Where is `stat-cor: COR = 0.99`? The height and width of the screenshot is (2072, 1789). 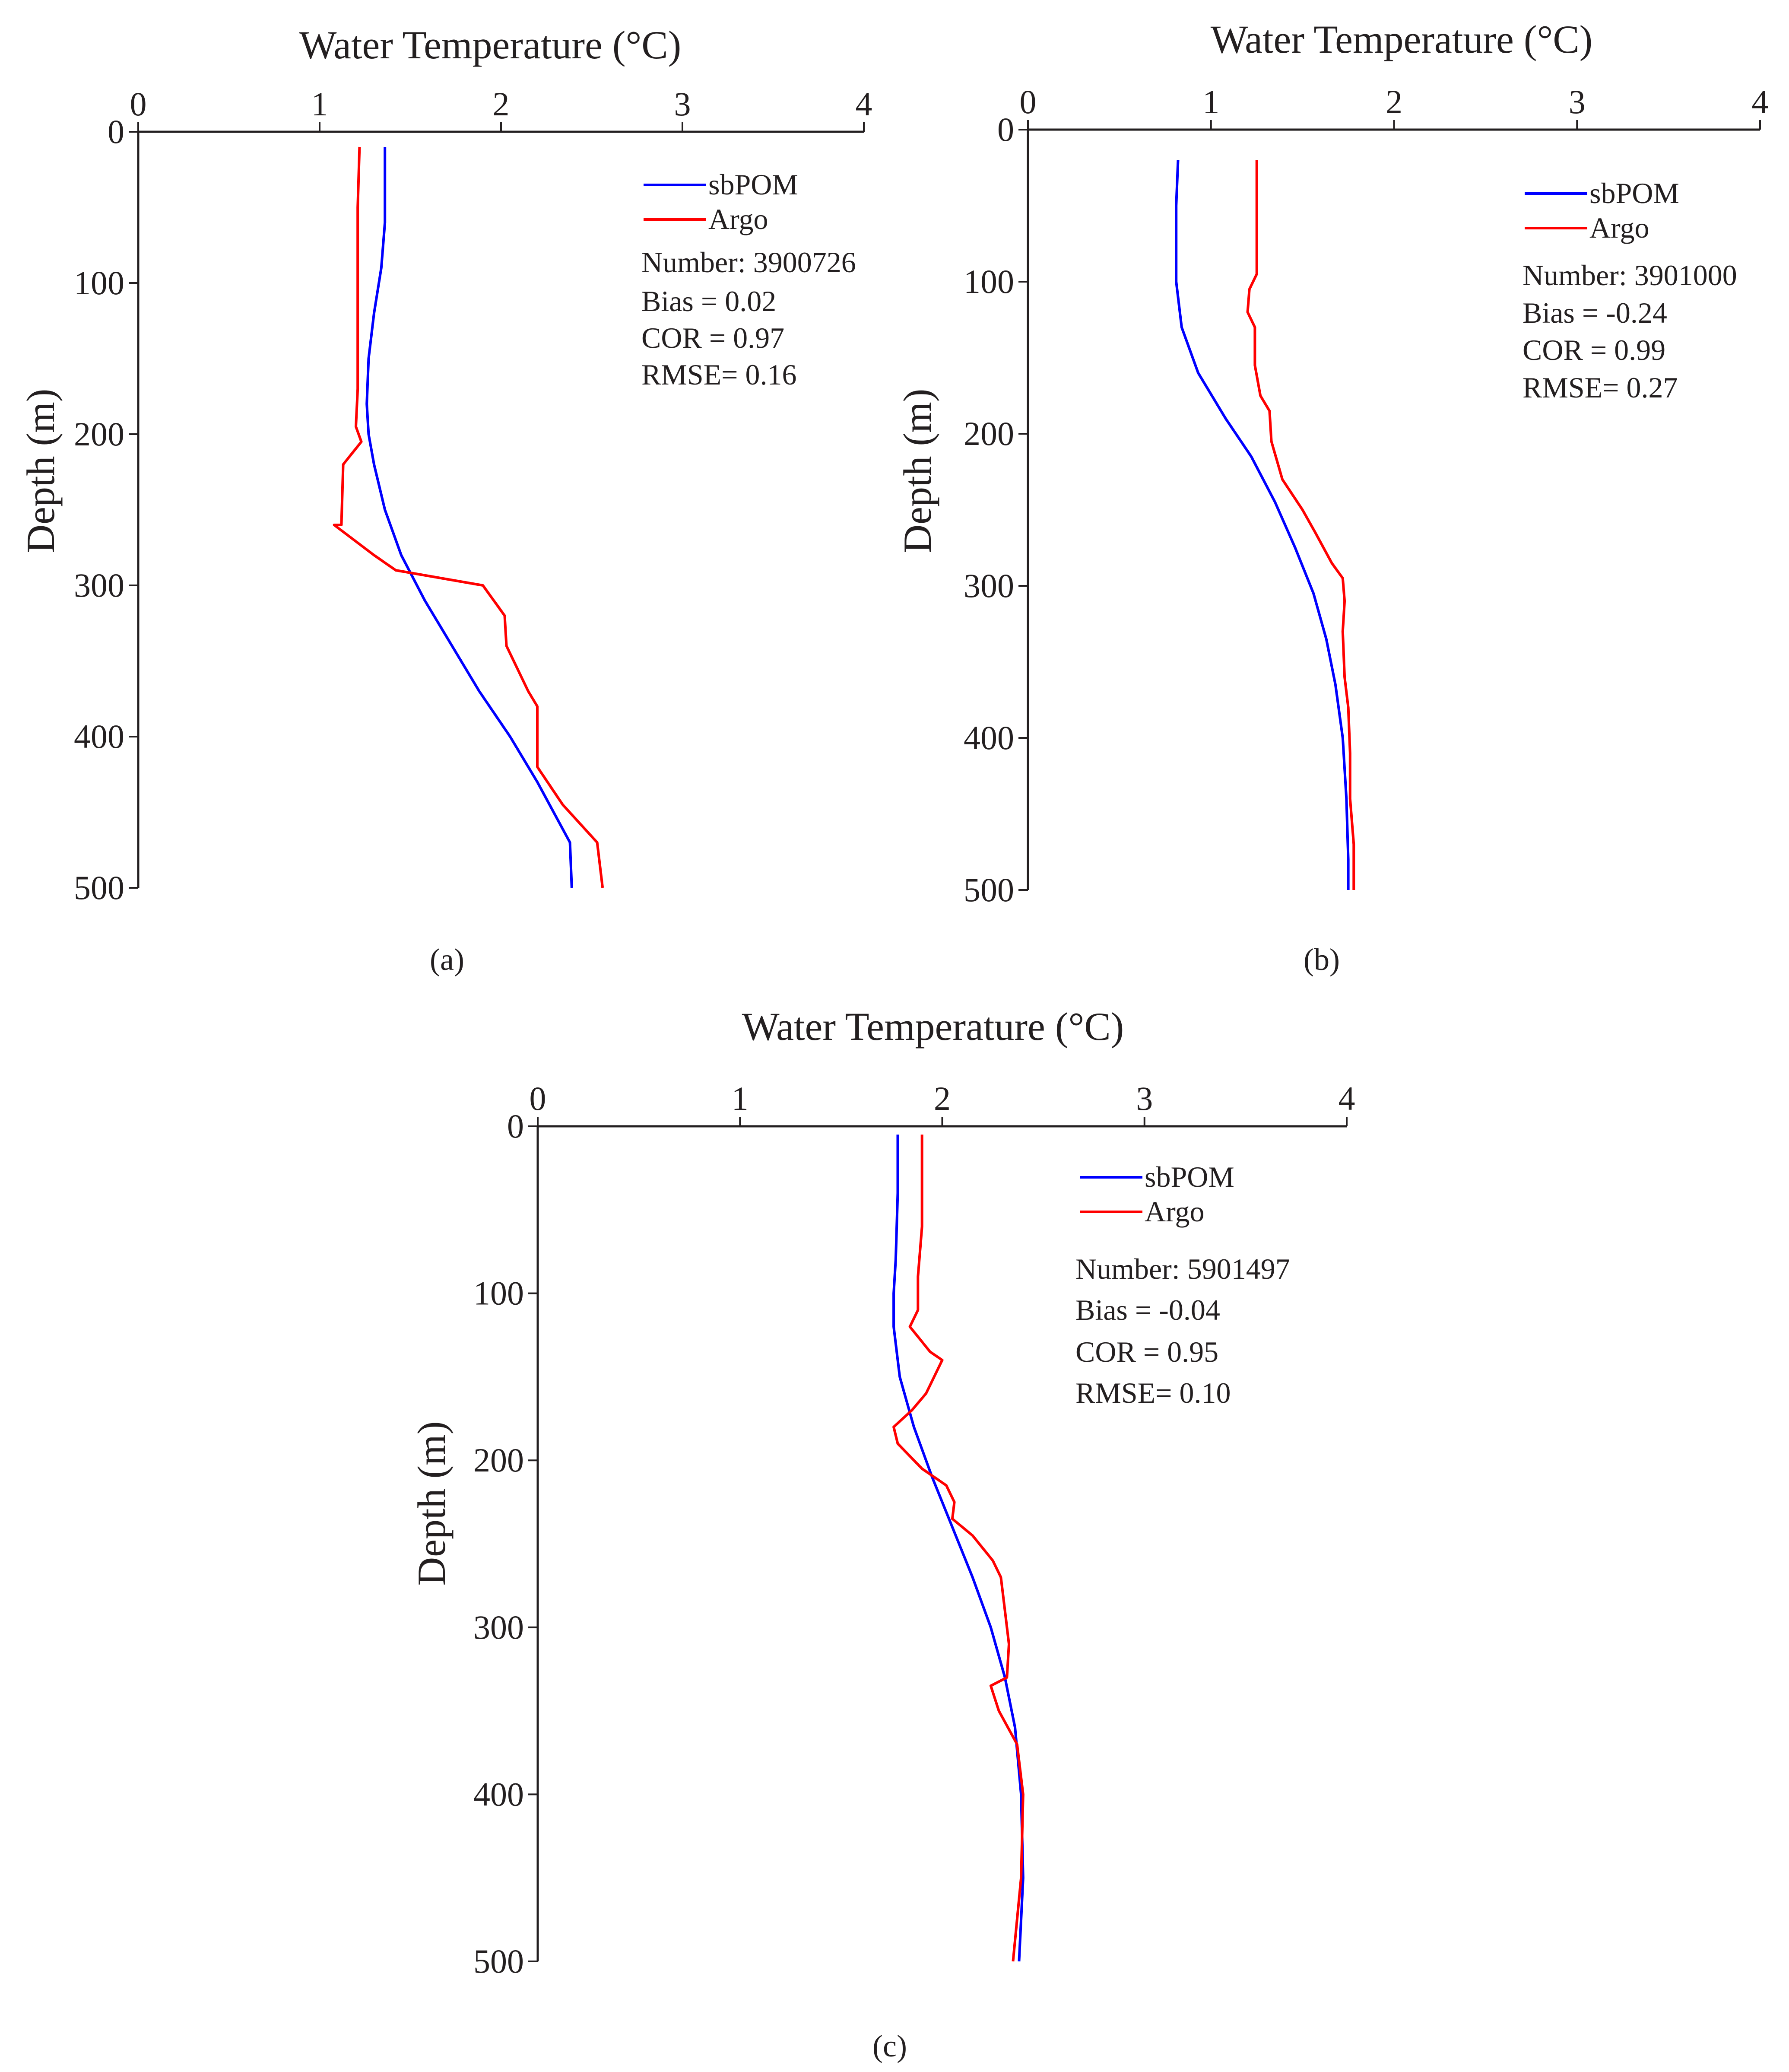 stat-cor: COR = 0.99 is located at coordinates (1594, 350).